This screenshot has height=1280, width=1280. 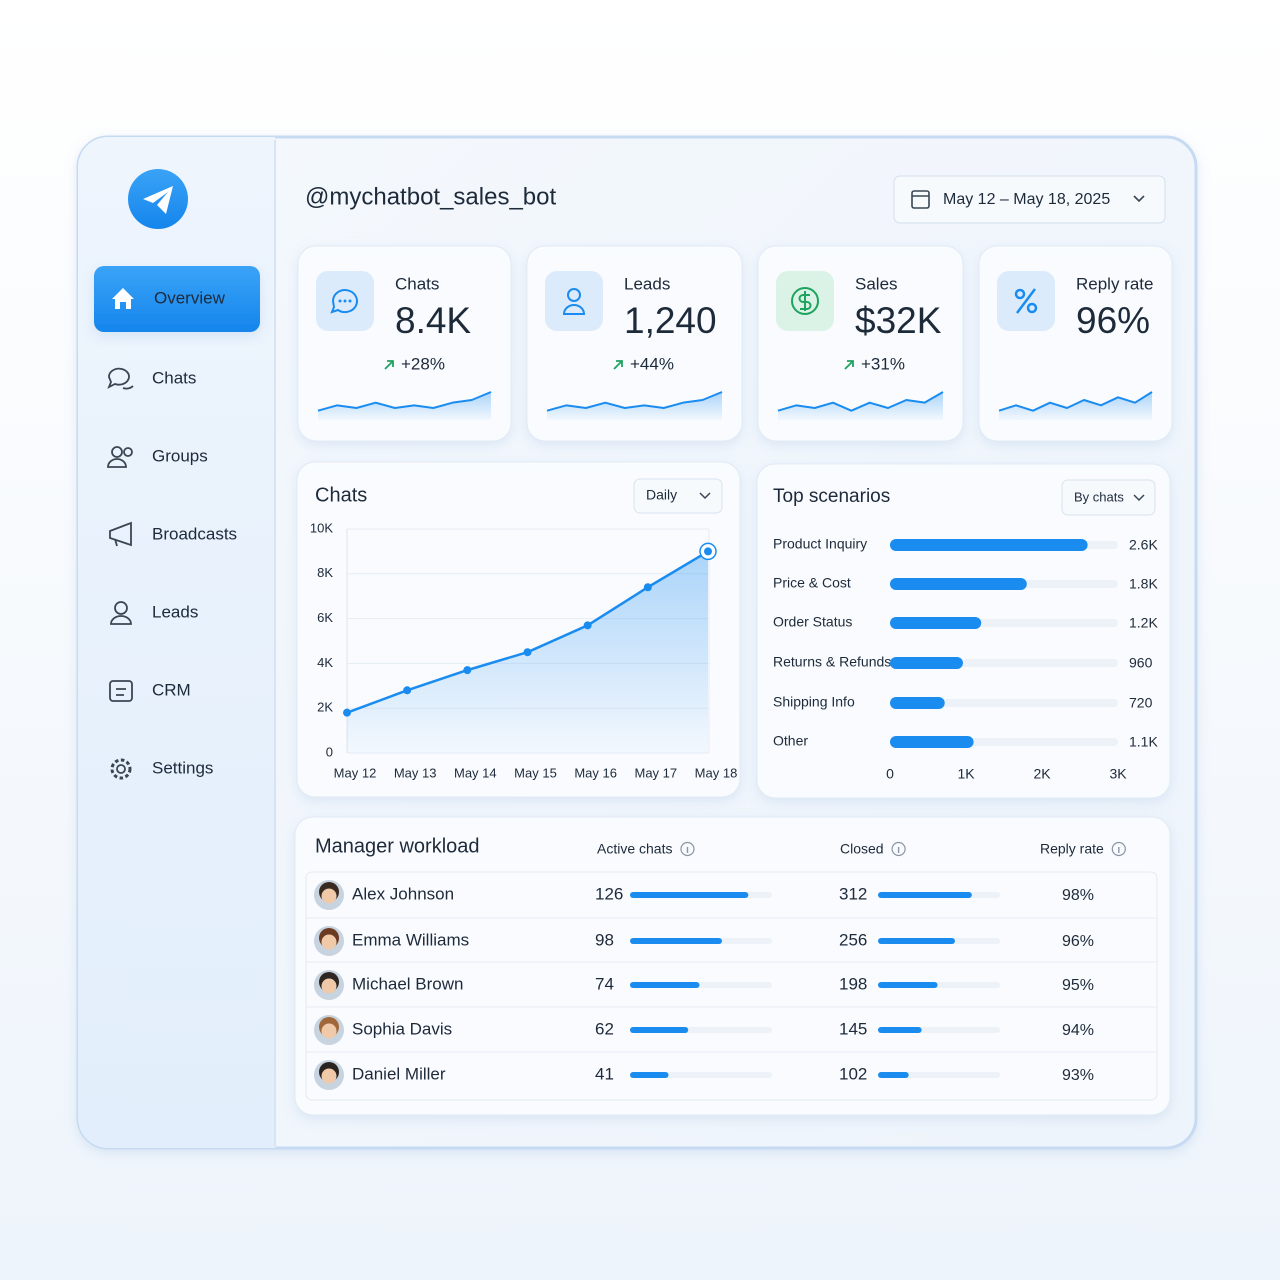 I want to click on active-chats: 126, so click(x=609, y=893).